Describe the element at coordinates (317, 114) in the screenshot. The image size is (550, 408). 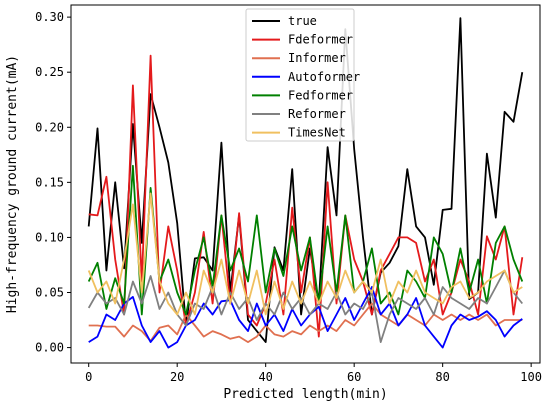
I see `legend-label: Reformer` at that location.